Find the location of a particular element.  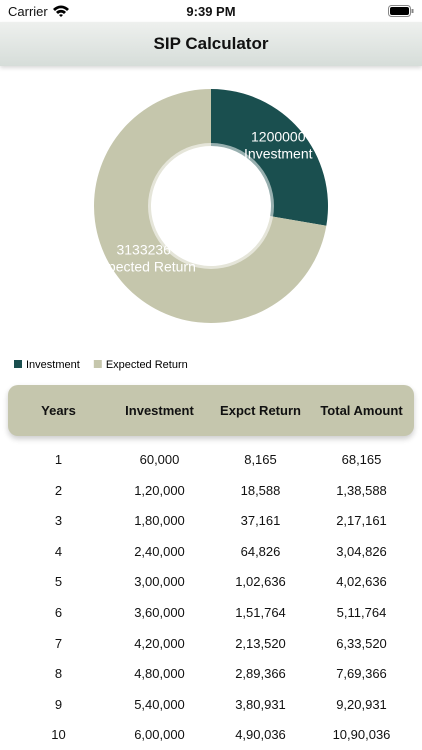

table-cell: 5,40,000 is located at coordinates (159, 704).